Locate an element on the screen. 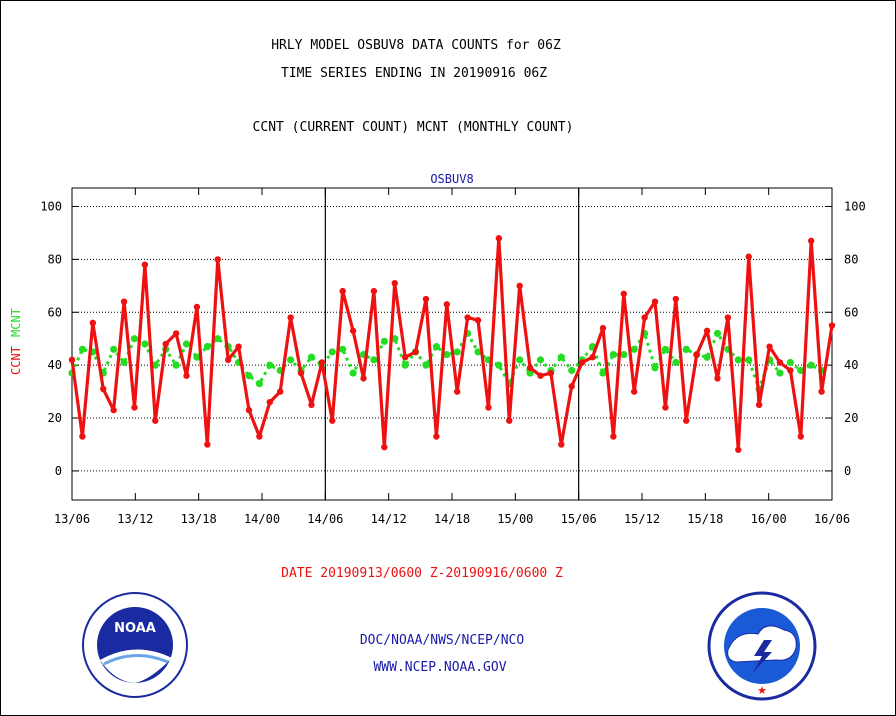  y-tick-label-right: 20 is located at coordinates (851, 418).